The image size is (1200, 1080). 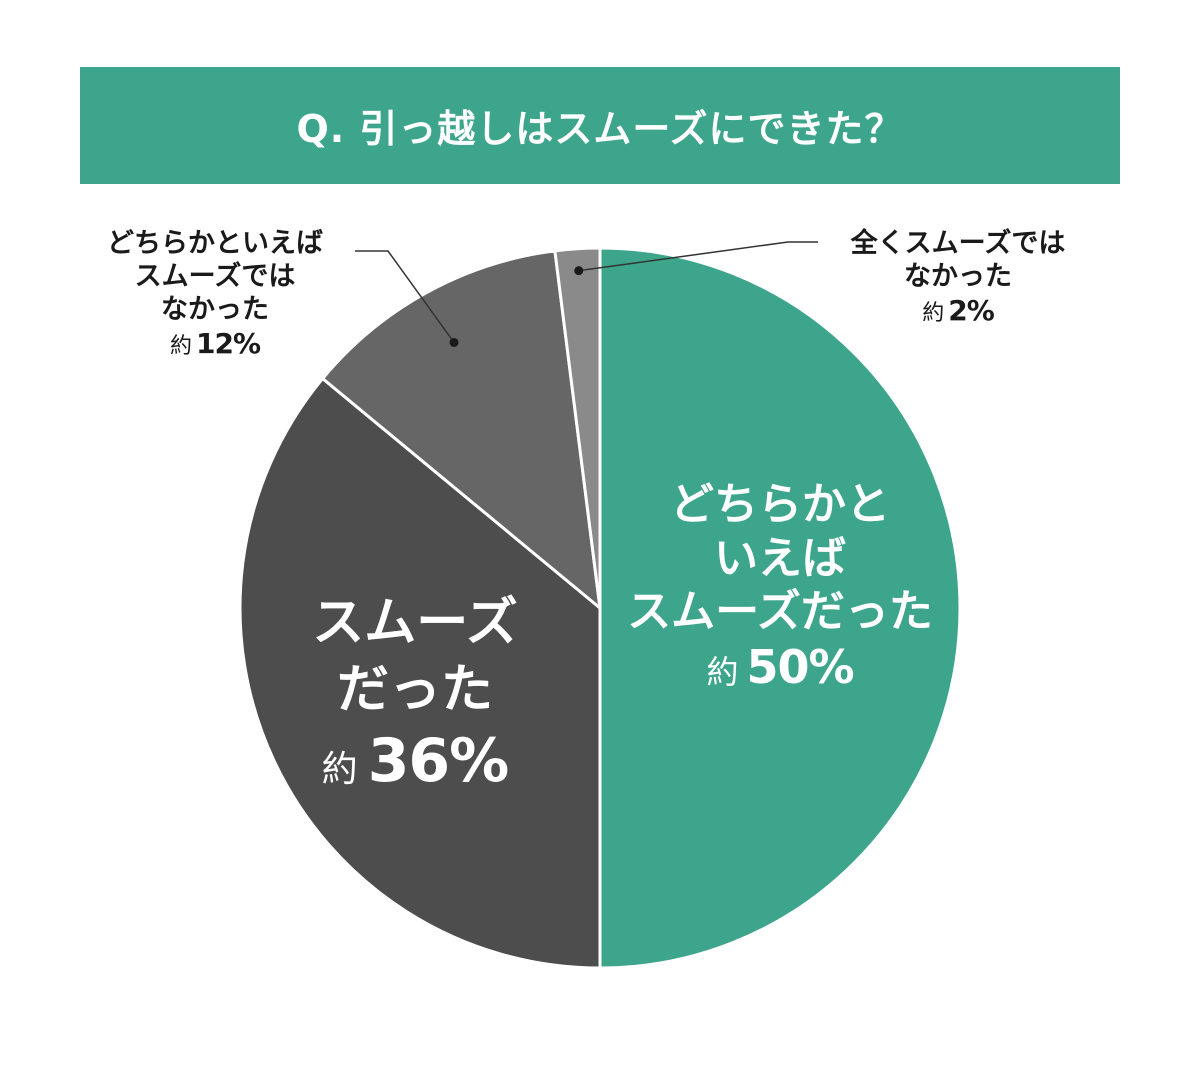 What do you see at coordinates (228, 343) in the screenshot?
I see `slice-value: 12%` at bounding box center [228, 343].